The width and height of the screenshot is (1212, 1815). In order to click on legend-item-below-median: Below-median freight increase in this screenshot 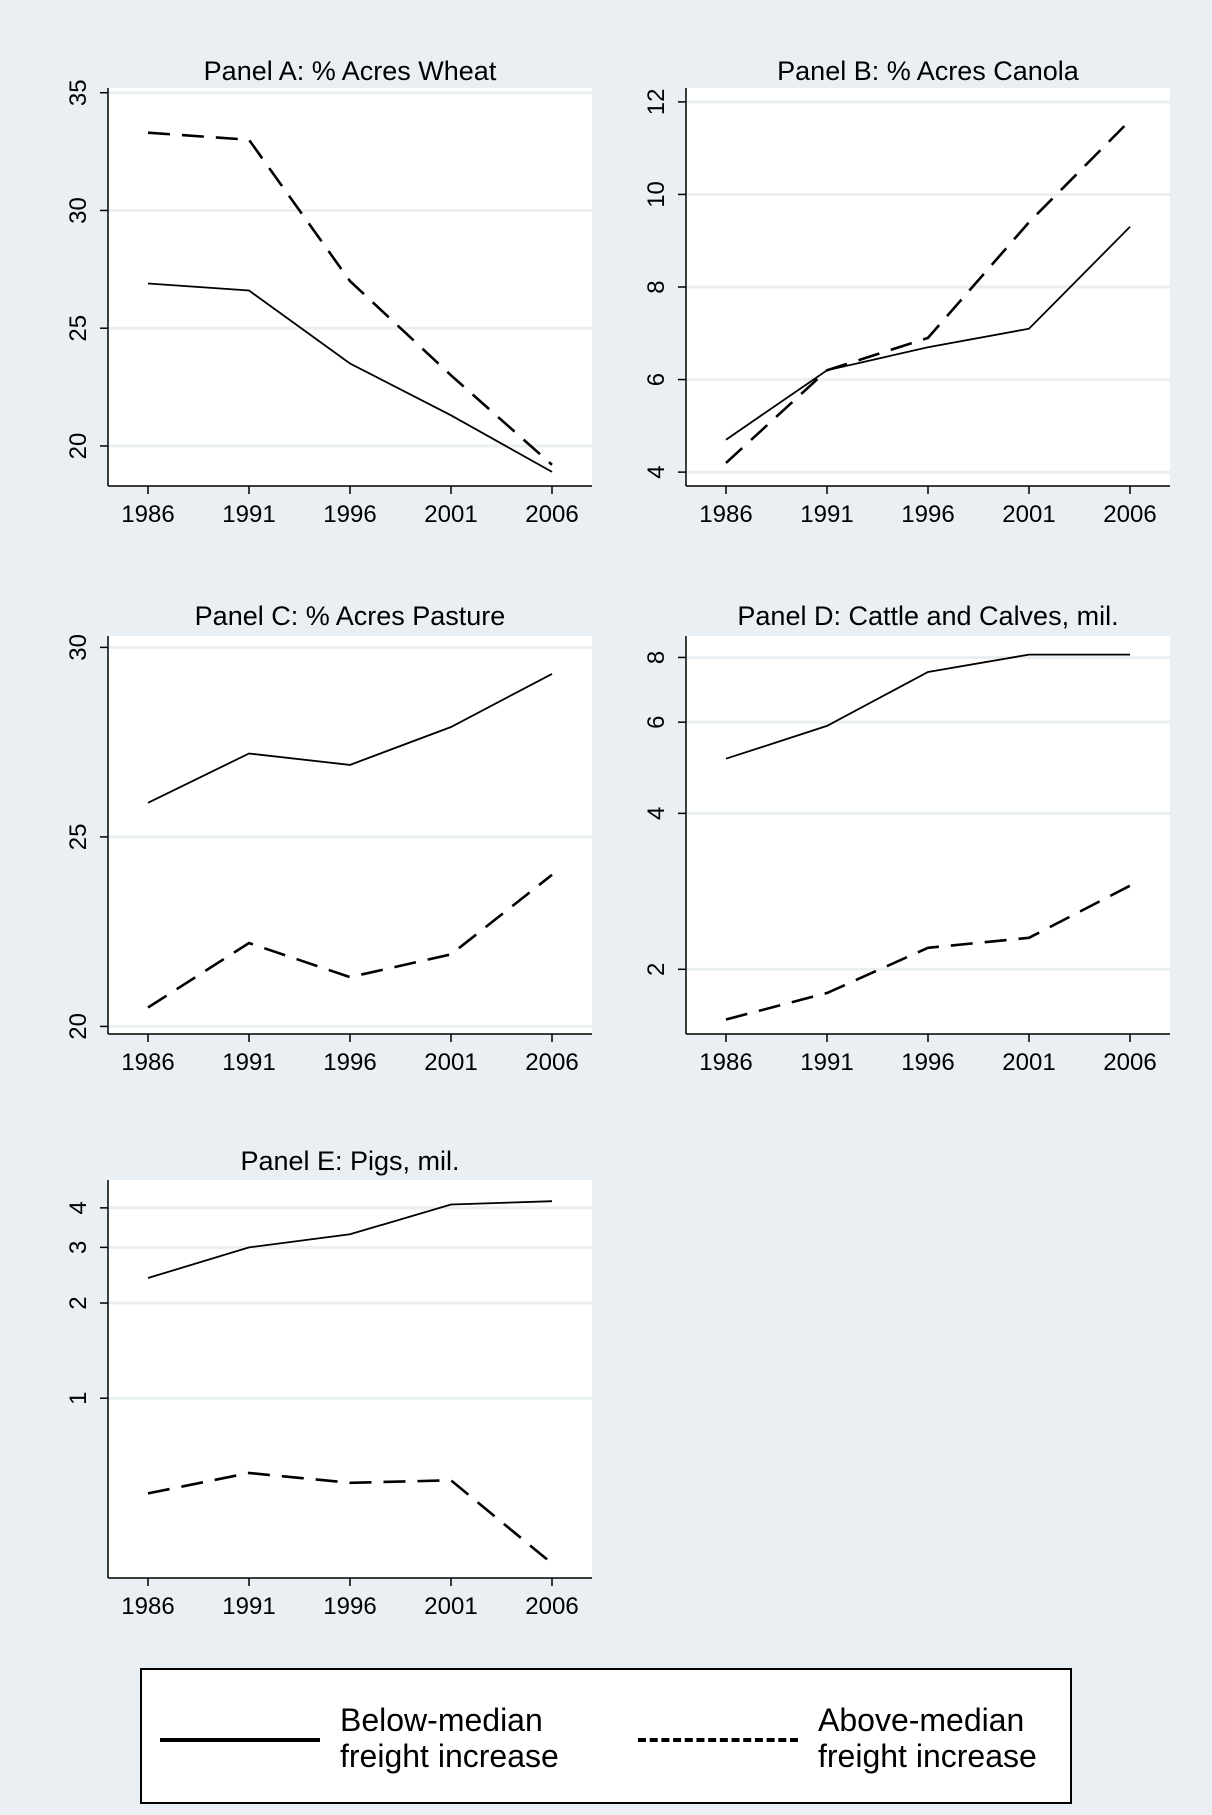, I will do `click(380, 1739)`.